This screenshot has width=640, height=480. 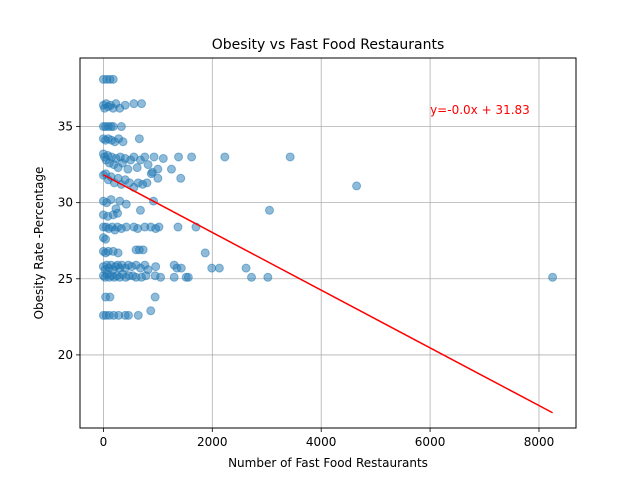 I want to click on y-tick-label: 20, so click(x=65, y=355).